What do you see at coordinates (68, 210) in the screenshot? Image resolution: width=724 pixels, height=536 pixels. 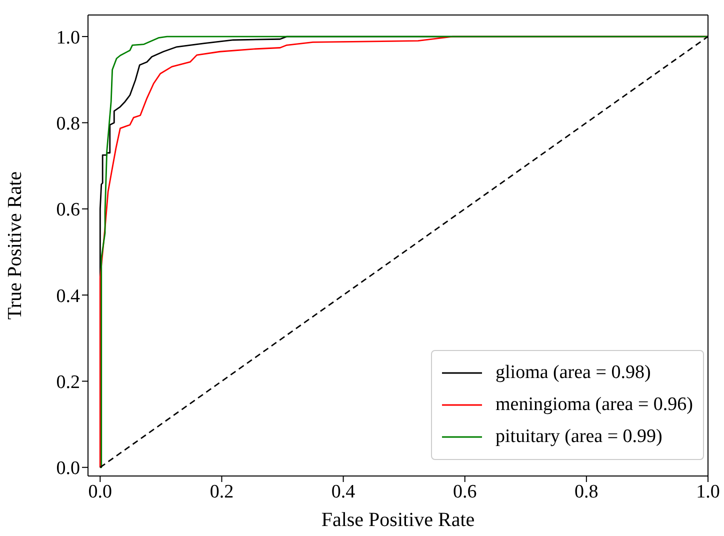 I see `y-tick-label: 0.6` at bounding box center [68, 210].